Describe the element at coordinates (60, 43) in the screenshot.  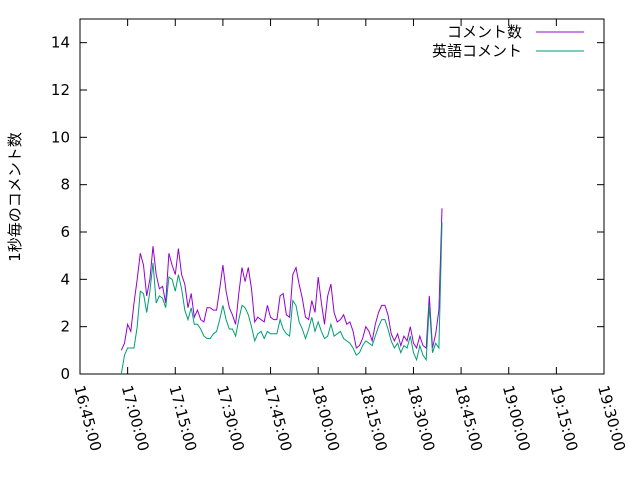
I see `y-tick-label: 14` at that location.